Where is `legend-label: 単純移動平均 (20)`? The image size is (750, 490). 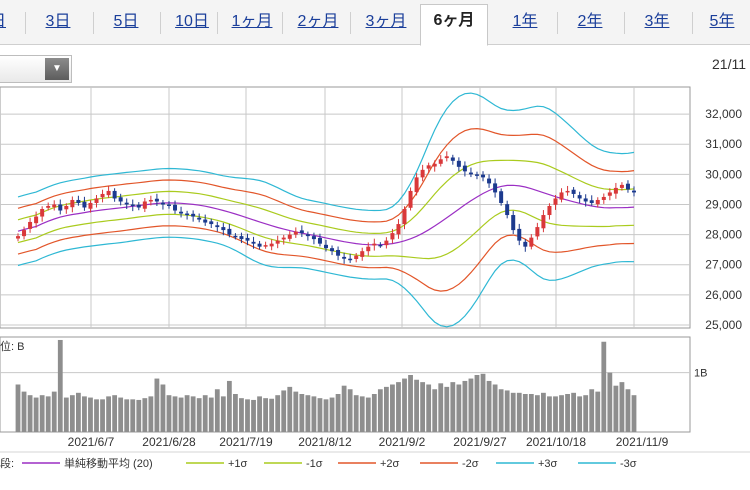 legend-label: 単純移動平均 (20) is located at coordinates (108, 463).